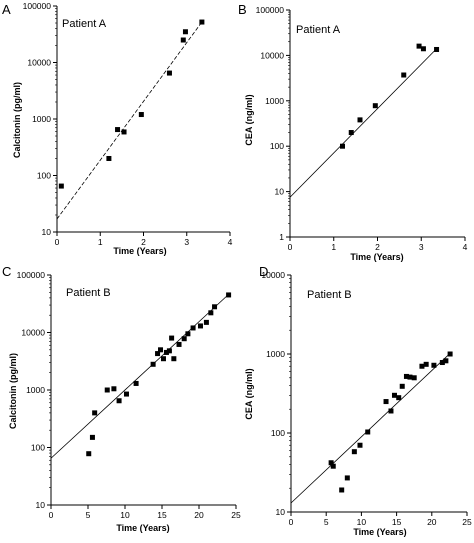 This screenshot has height=543, width=474. I want to click on panel-b-y-tick-label: 100000, so click(270, 10).